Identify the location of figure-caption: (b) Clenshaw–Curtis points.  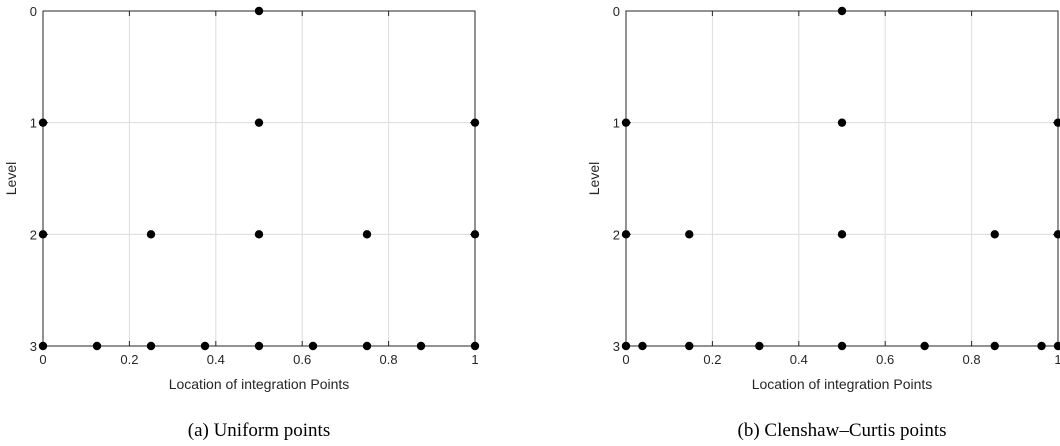
(842, 430).